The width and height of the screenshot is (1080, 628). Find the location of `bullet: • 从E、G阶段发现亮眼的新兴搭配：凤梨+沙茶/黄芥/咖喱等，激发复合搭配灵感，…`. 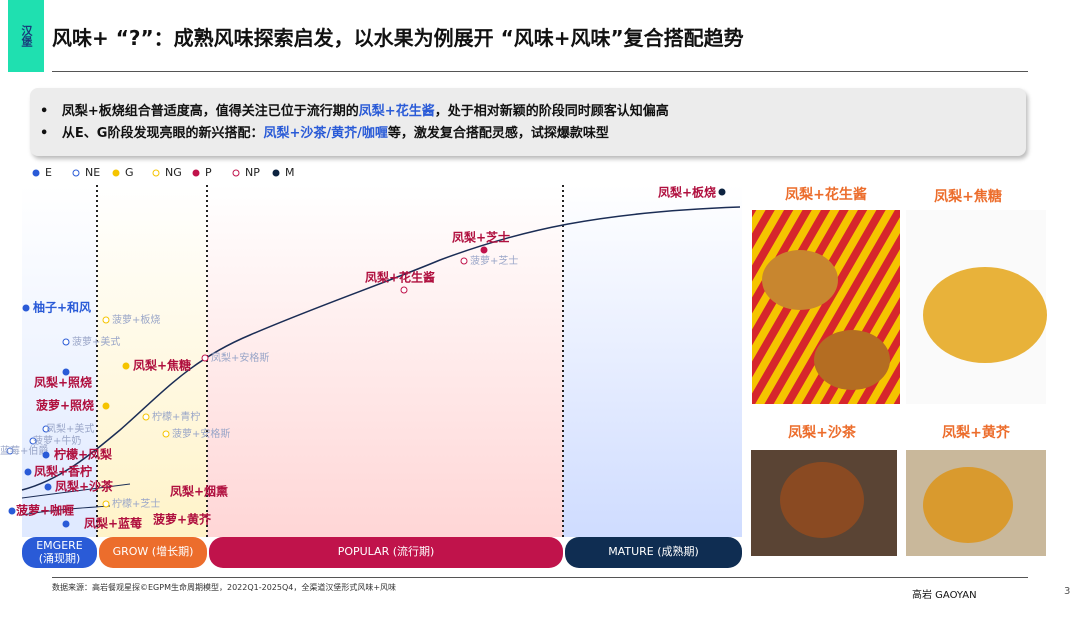

bullet: • 从E、G阶段发现亮眼的新兴搭配：凤梨+沙茶/黄芥/咖喱等，激发复合搭配灵感，… is located at coordinates (324, 133).